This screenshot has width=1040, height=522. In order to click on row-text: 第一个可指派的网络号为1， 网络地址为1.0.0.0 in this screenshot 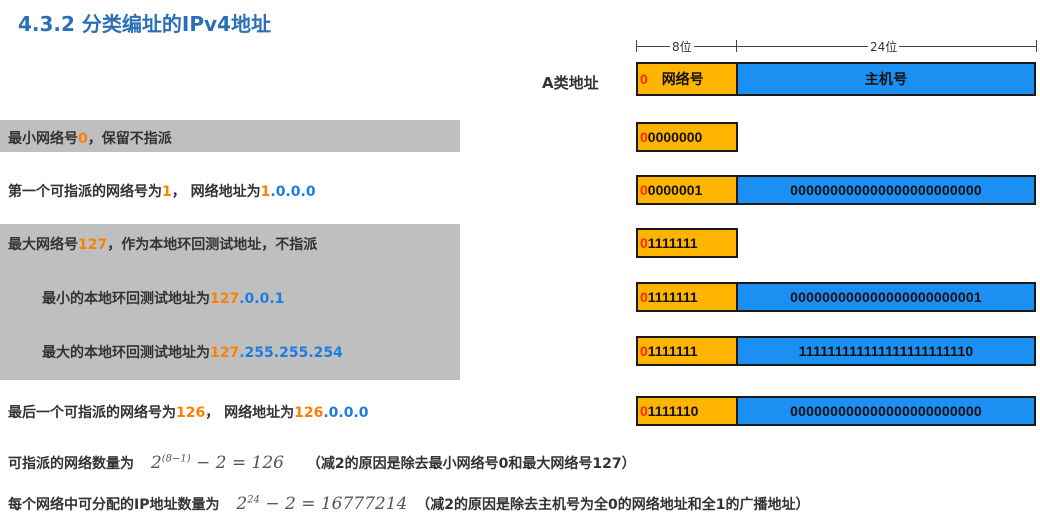, I will do `click(162, 192)`.